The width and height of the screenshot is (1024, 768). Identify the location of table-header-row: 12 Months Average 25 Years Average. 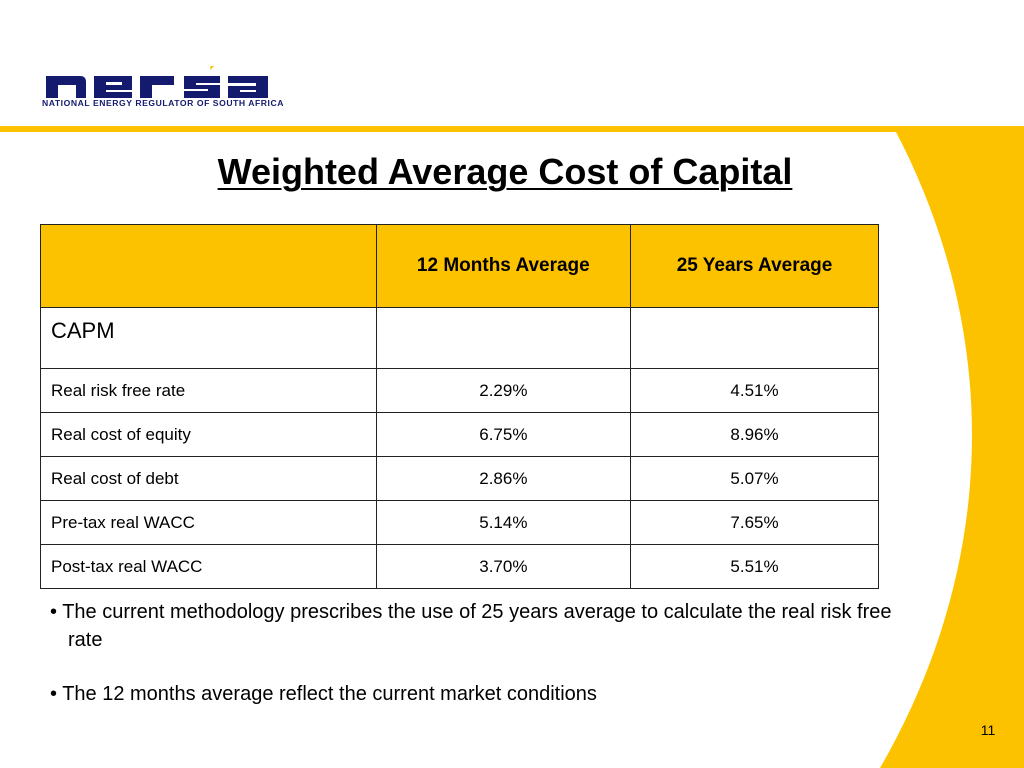
(459, 266).